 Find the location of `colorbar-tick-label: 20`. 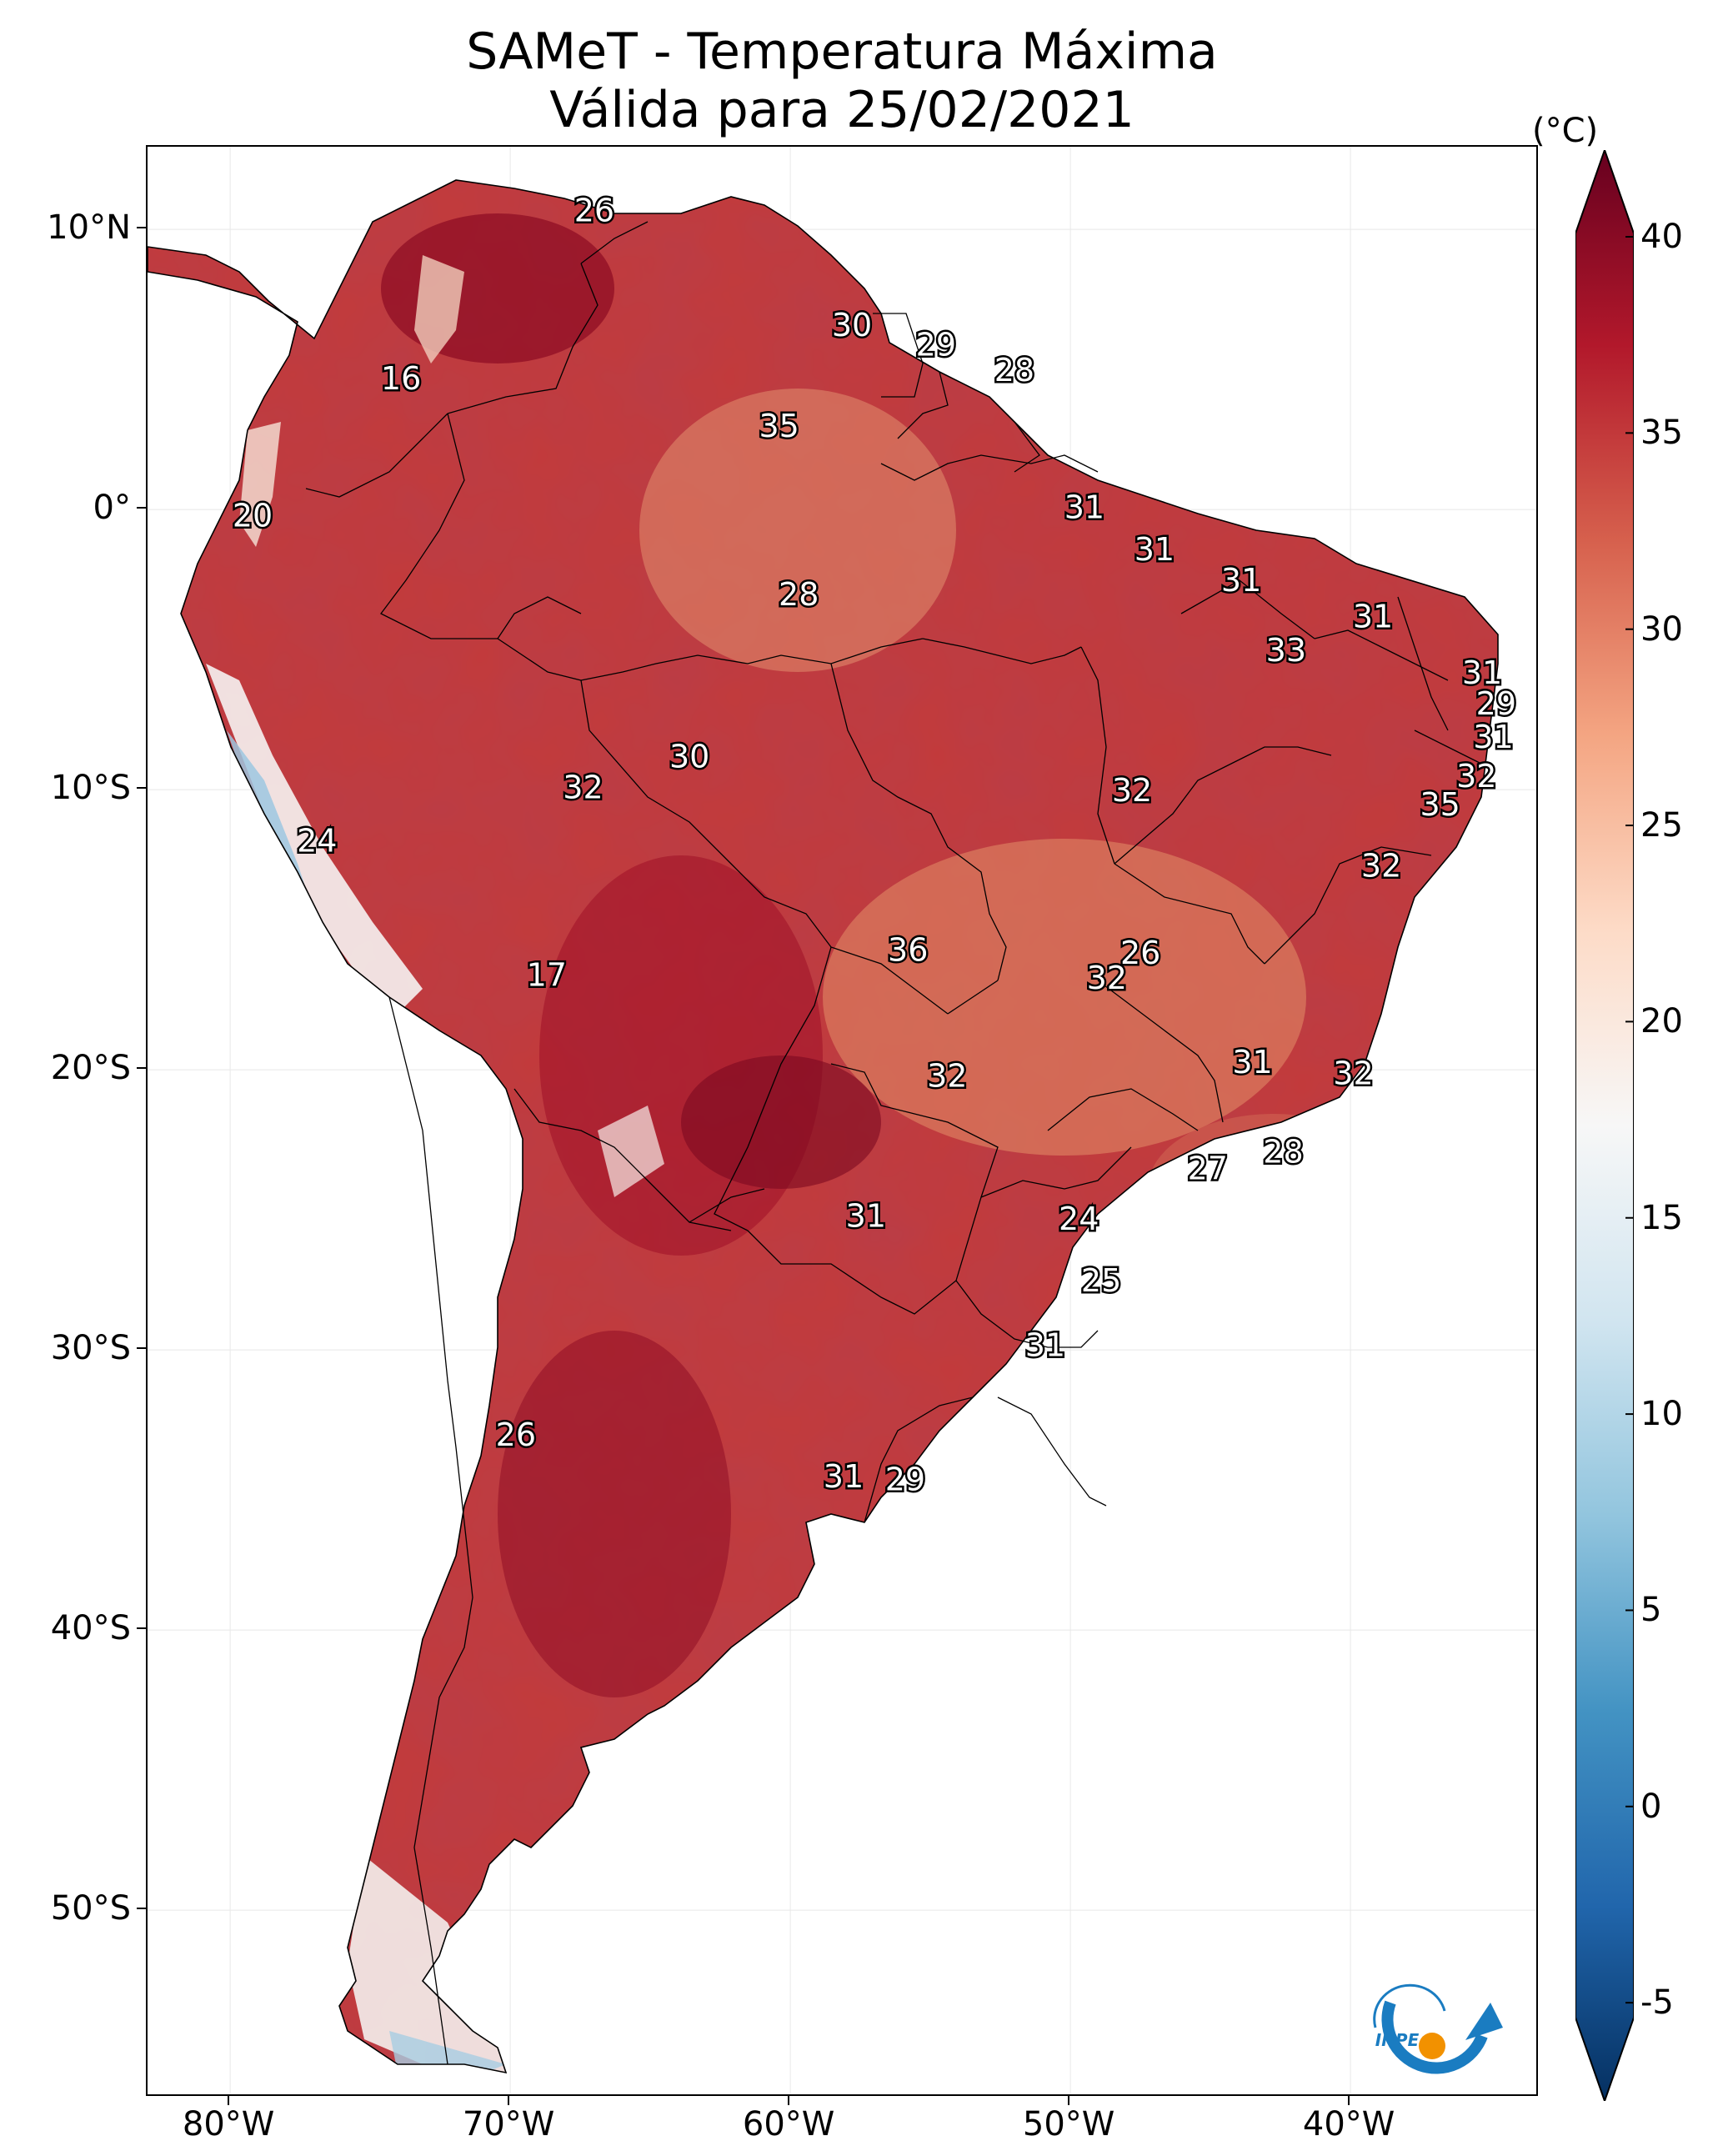

colorbar-tick-label: 20 is located at coordinates (1661, 1021).